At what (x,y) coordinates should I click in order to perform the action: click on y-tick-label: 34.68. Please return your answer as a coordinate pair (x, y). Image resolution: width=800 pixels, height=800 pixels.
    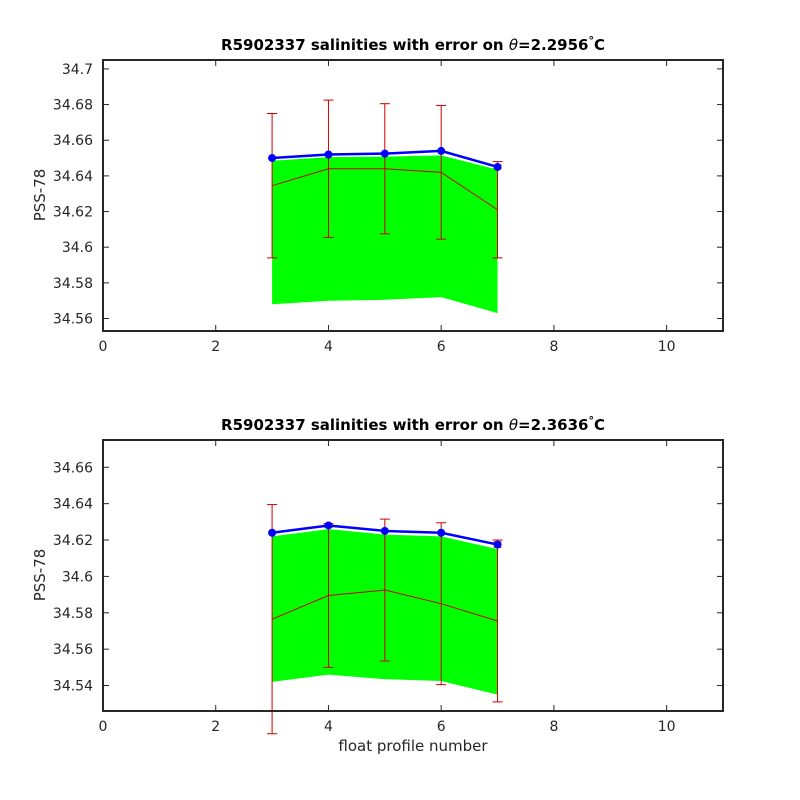
    Looking at the image, I should click on (73, 106).